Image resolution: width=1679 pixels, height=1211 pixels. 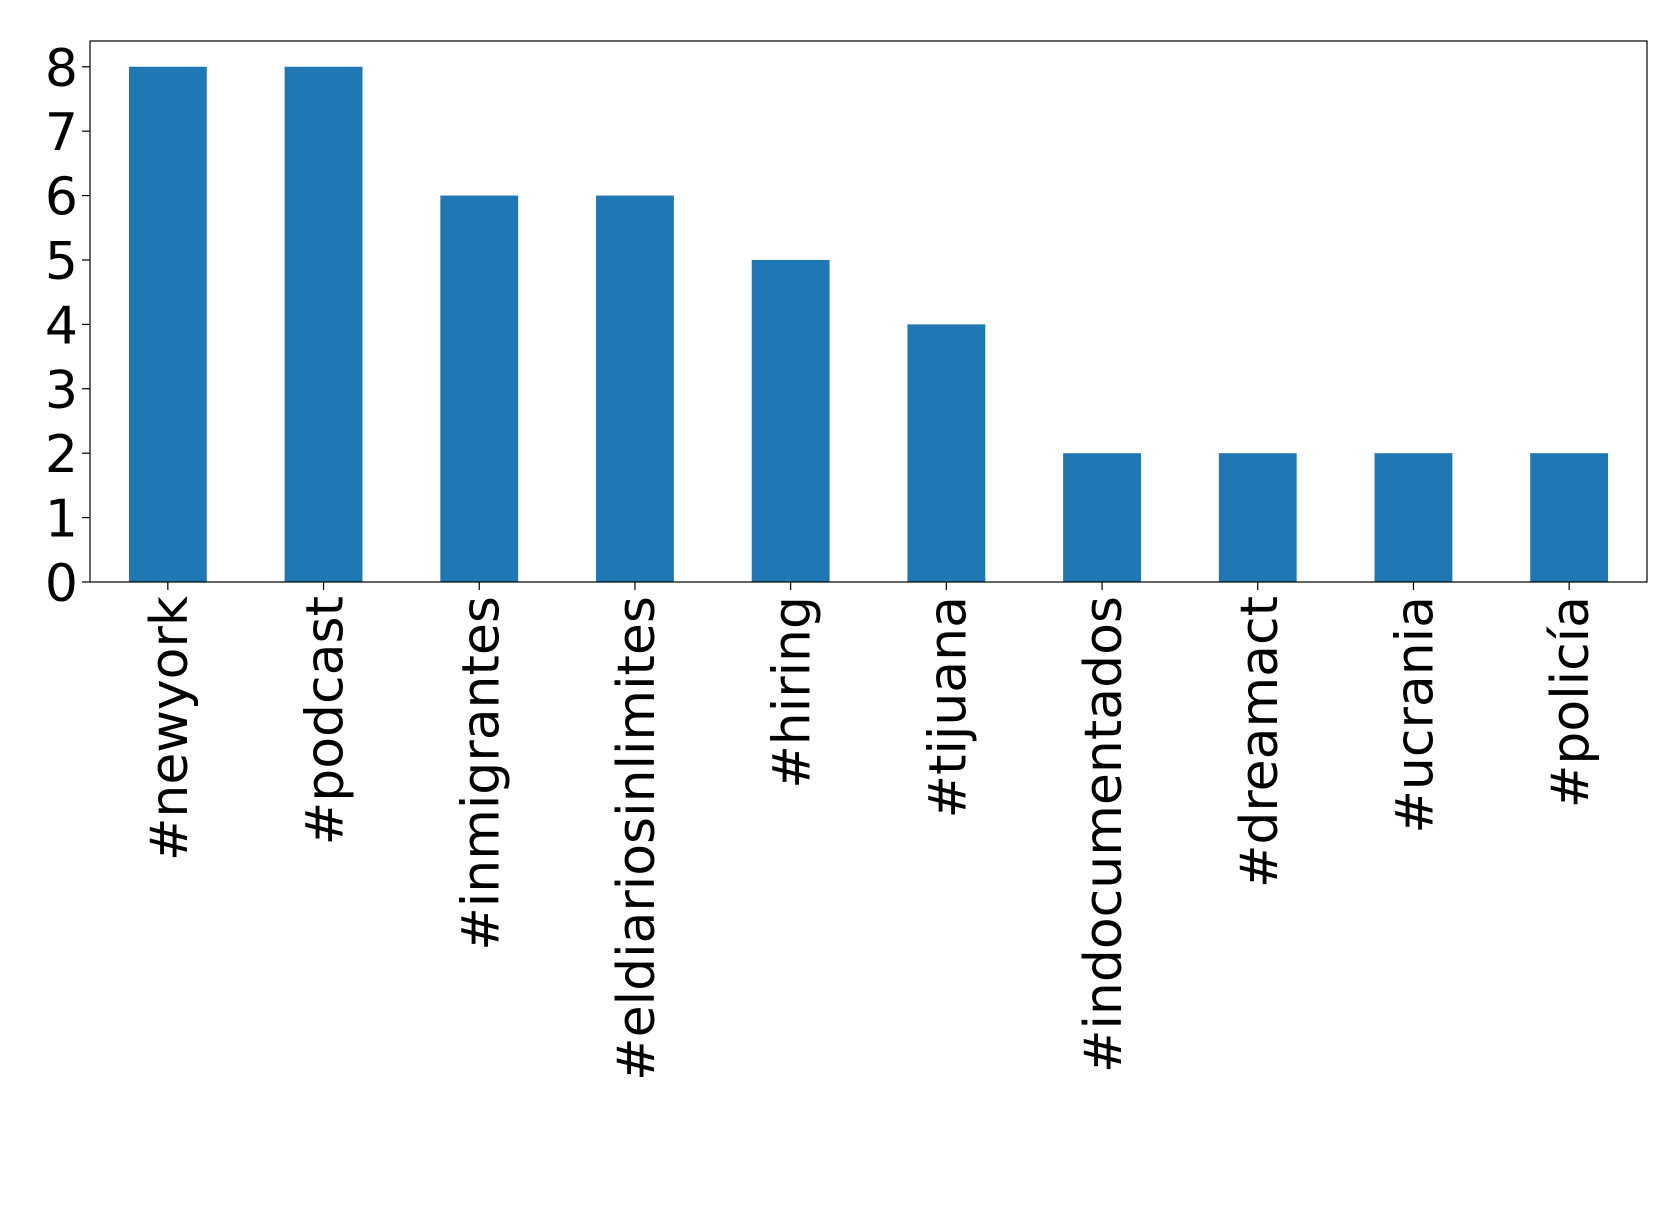 What do you see at coordinates (61, 326) in the screenshot?
I see `y-tick-label: 4` at bounding box center [61, 326].